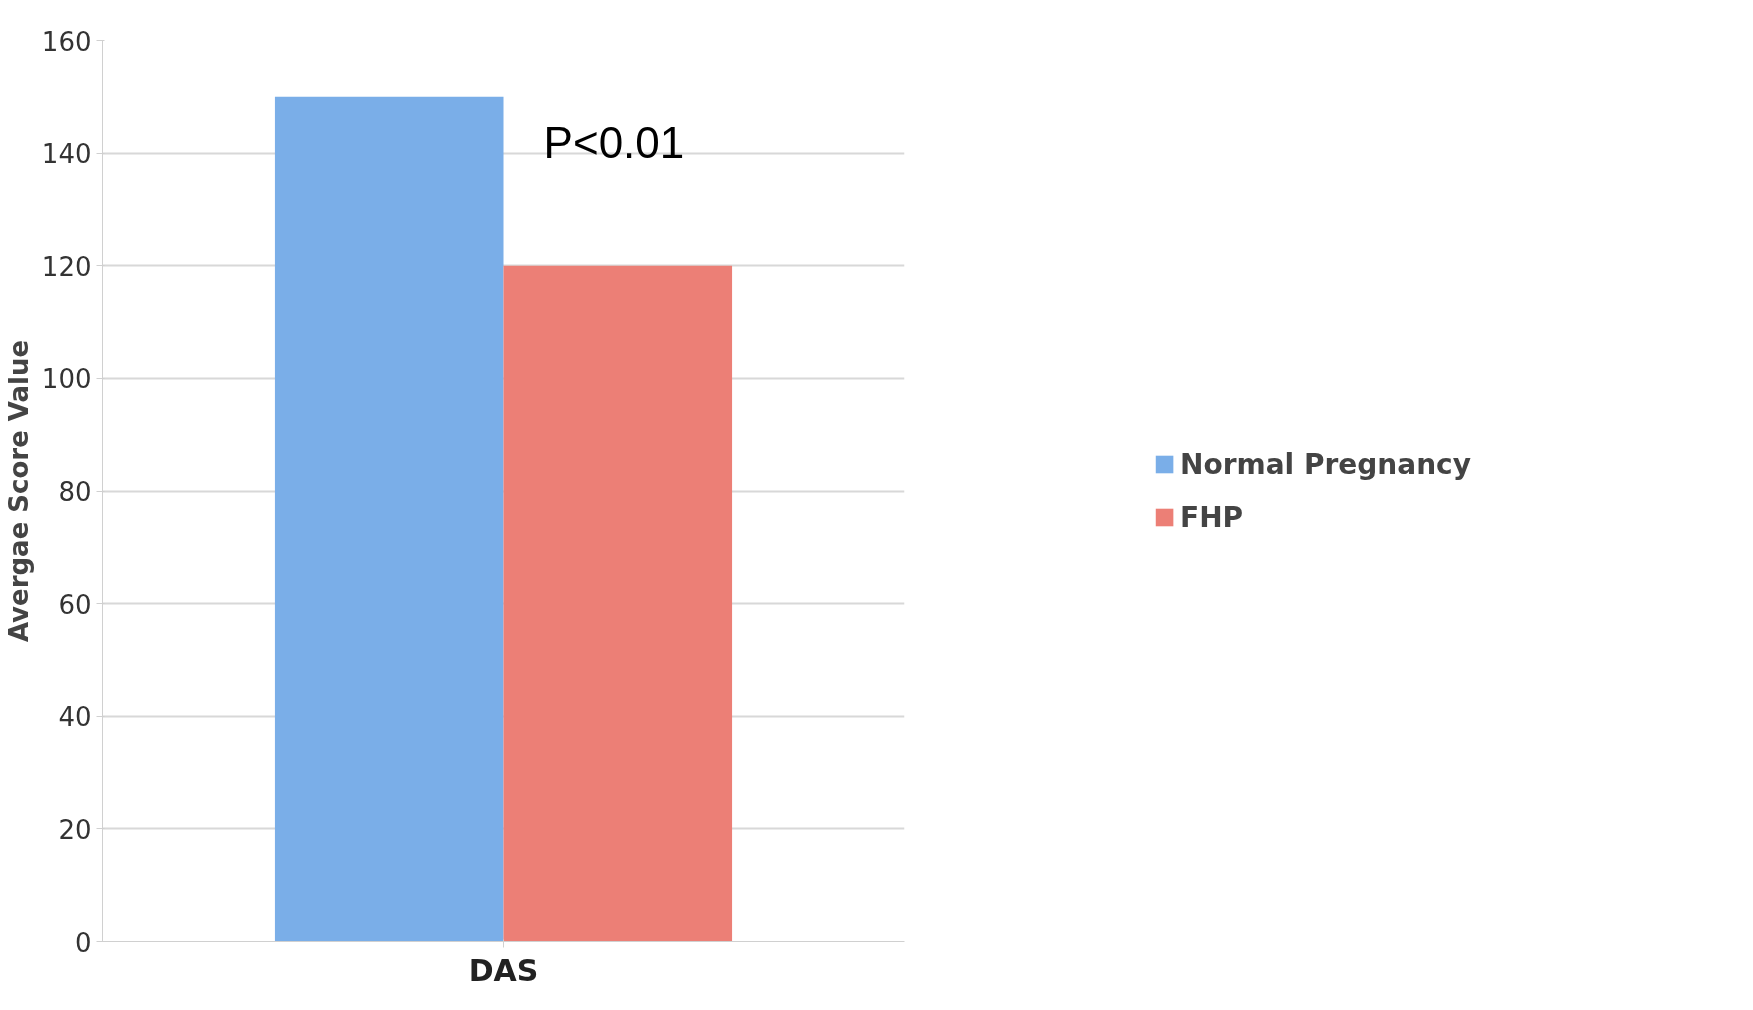  What do you see at coordinates (503, 970) in the screenshot?
I see `x-tick-label: DAS` at bounding box center [503, 970].